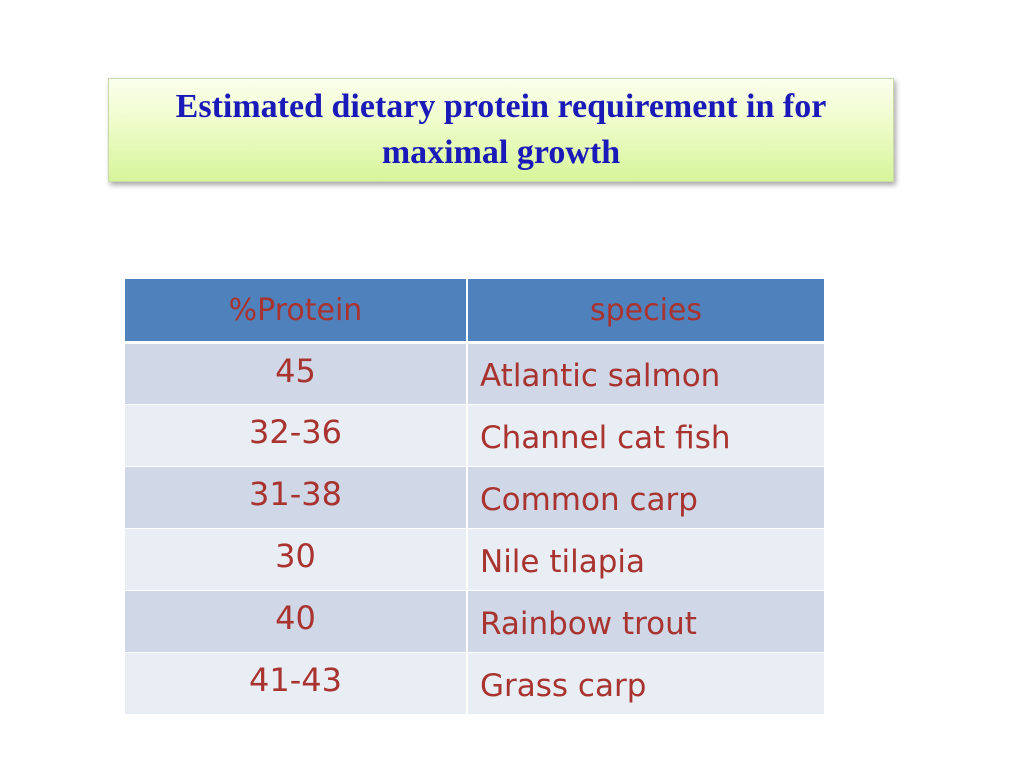 The image size is (1024, 768). Describe the element at coordinates (296, 435) in the screenshot. I see `protein-cell: 32-36` at that location.